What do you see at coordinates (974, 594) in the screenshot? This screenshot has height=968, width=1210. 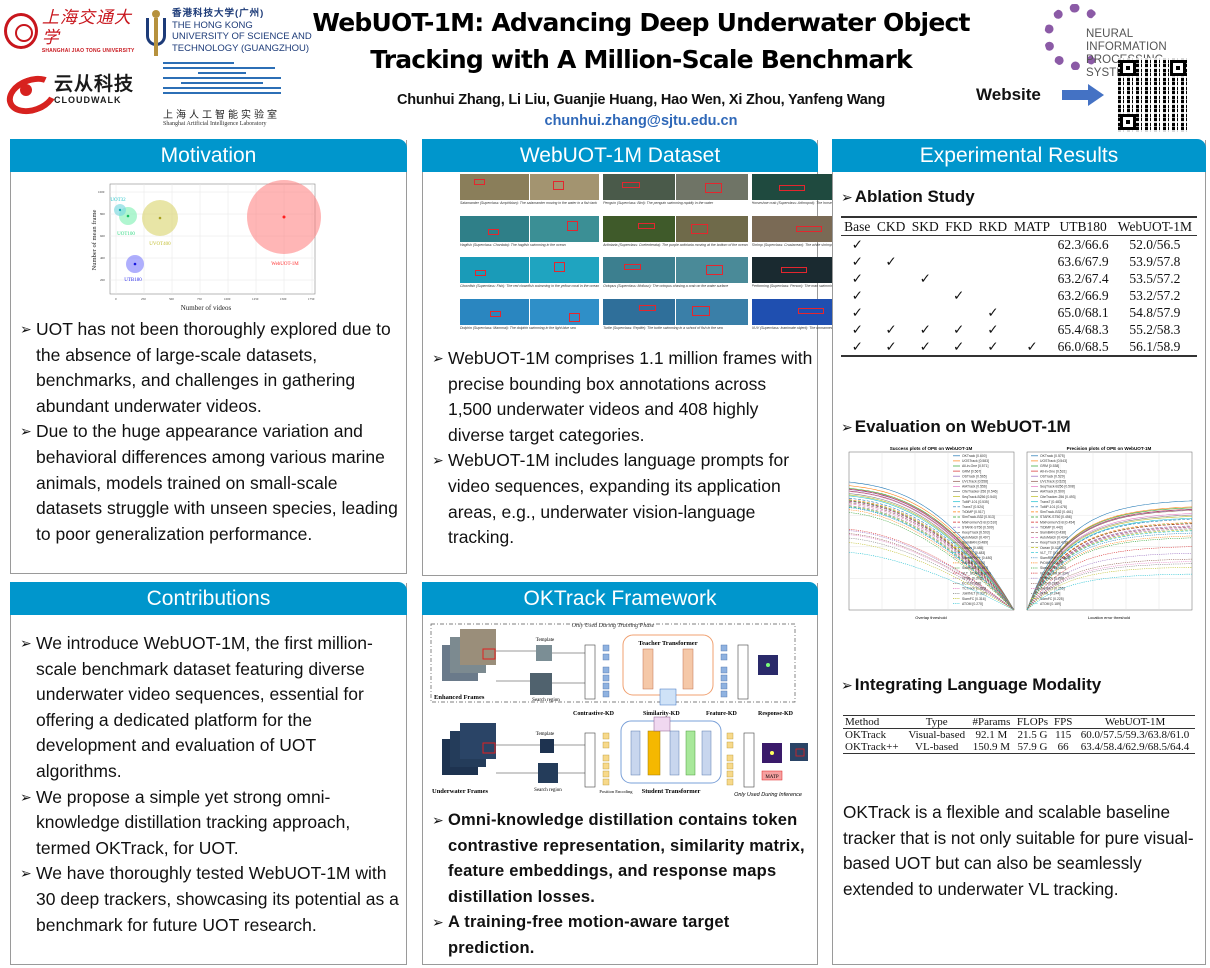 I see `plot-legend-entry: JointNLT [0.337]` at bounding box center [974, 594].